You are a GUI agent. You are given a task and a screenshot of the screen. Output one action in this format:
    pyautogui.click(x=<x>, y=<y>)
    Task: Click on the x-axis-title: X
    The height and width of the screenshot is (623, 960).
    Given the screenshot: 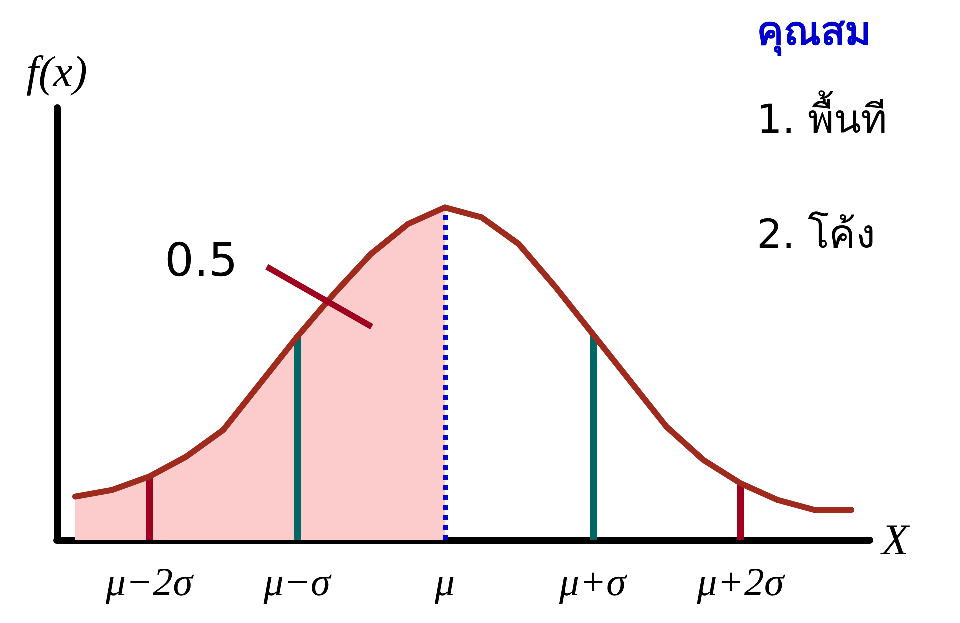 What is the action you would take?
    pyautogui.click(x=895, y=540)
    